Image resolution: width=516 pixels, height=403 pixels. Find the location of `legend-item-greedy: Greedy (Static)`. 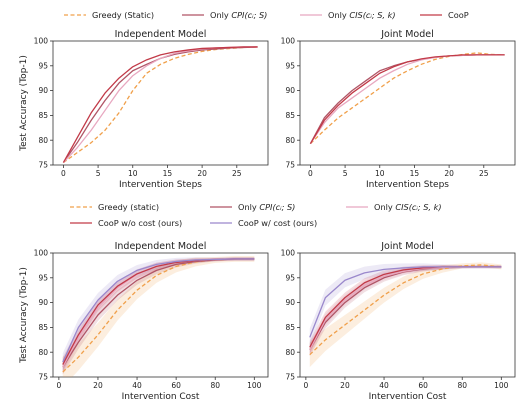

legend-item-greedy: Greedy (Static) is located at coordinates (109, 15).